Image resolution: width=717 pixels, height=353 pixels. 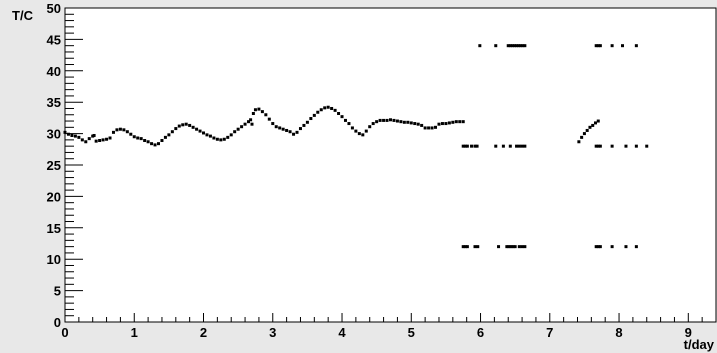 What do you see at coordinates (480, 332) in the screenshot?
I see `x-tick-label: 6` at bounding box center [480, 332].